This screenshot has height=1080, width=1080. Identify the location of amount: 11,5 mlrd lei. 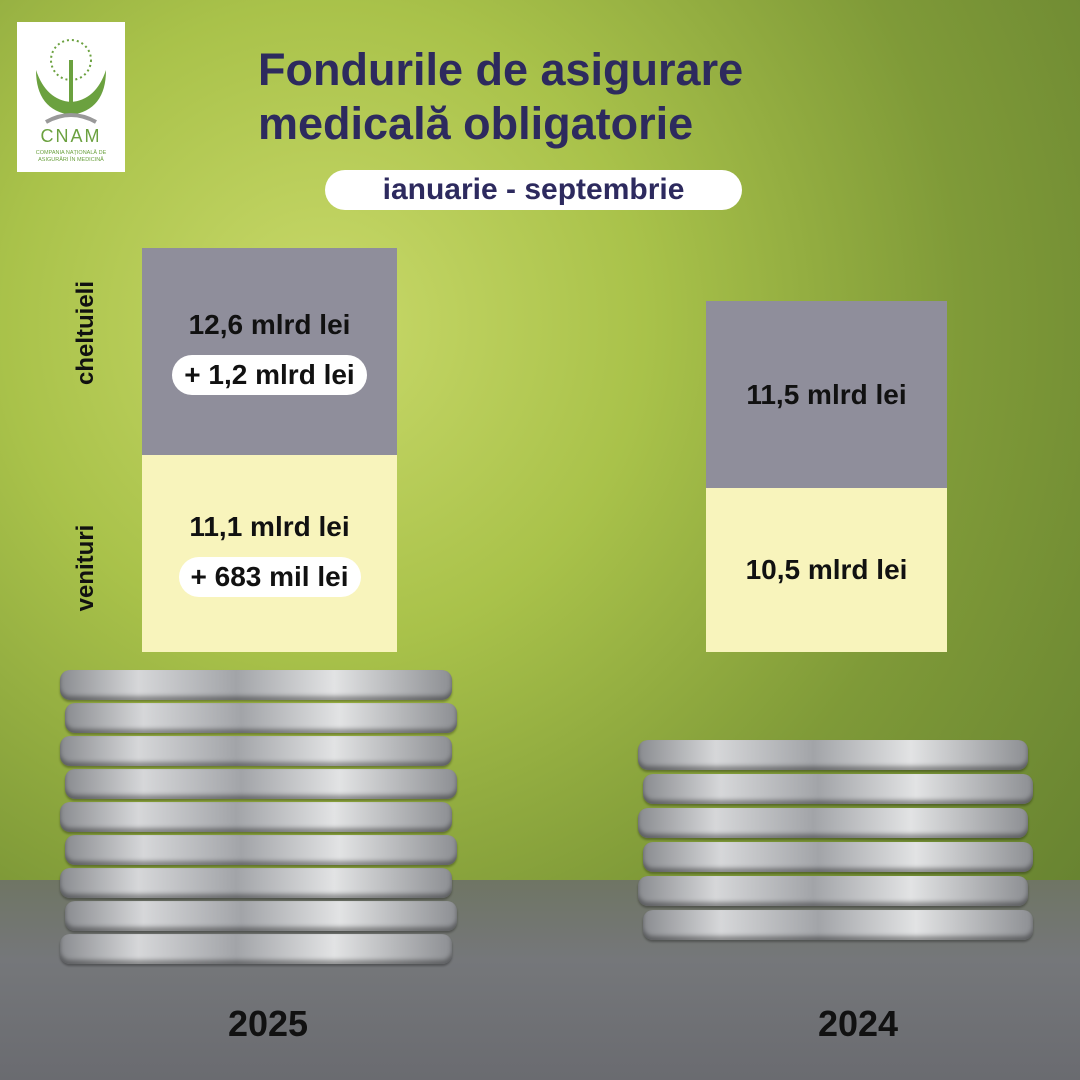
(826, 394).